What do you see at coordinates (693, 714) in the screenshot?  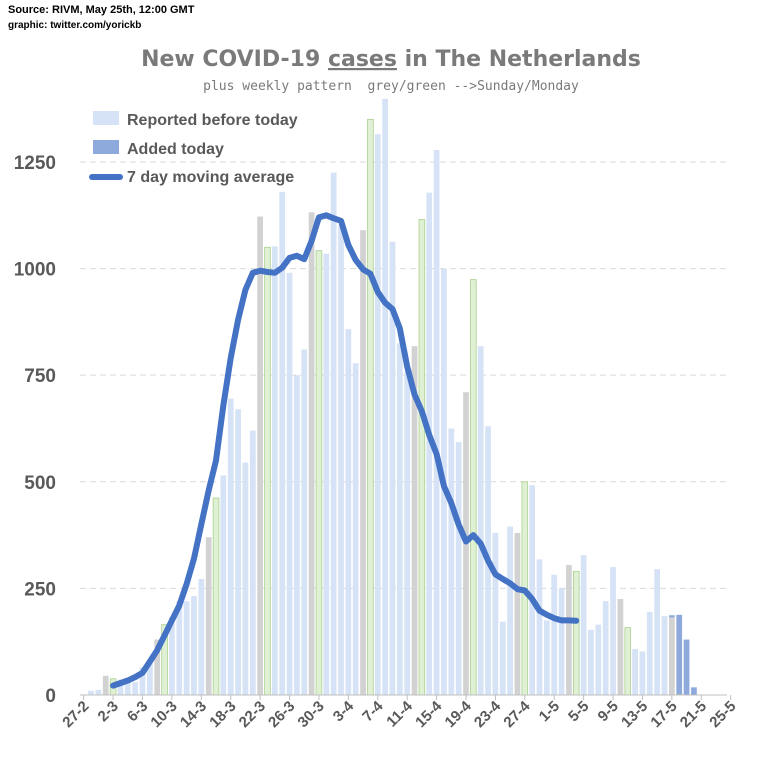 I see `x-tick-label: 21-5` at bounding box center [693, 714].